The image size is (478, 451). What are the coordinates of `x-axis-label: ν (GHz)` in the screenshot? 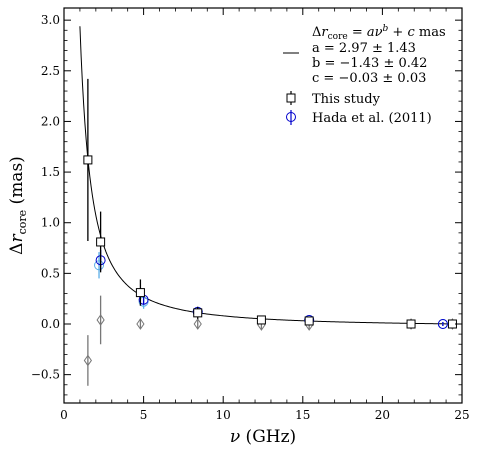 It's located at (263, 437).